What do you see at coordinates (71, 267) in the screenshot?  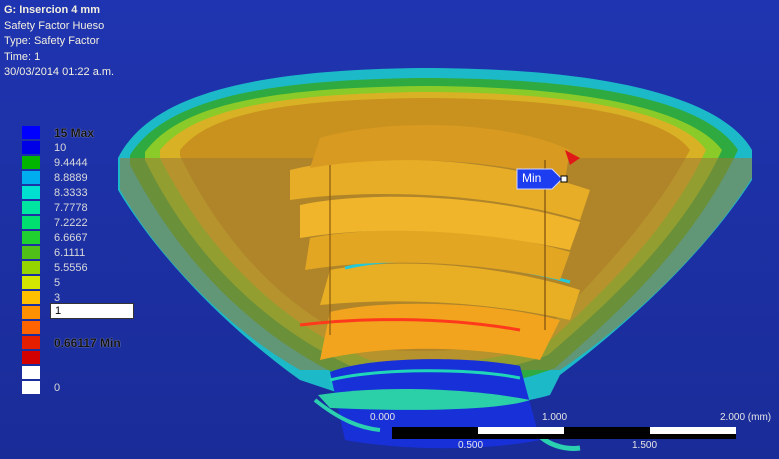 I see `legend-label: 5.5556` at bounding box center [71, 267].